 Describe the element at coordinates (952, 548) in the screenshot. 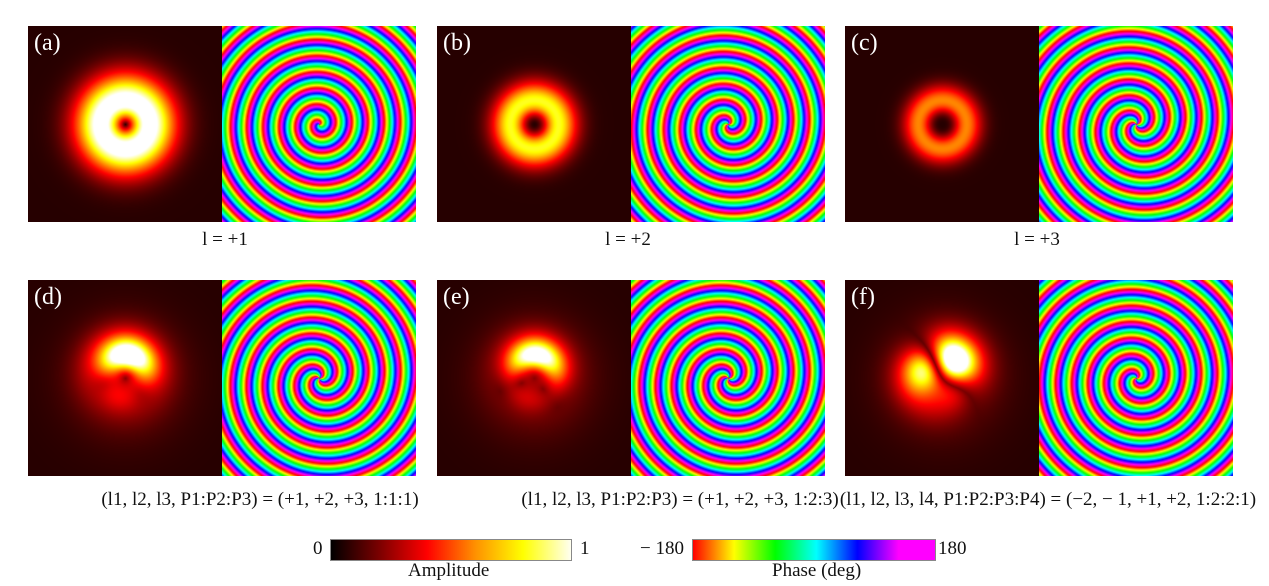

I see `phase-max: 180` at that location.